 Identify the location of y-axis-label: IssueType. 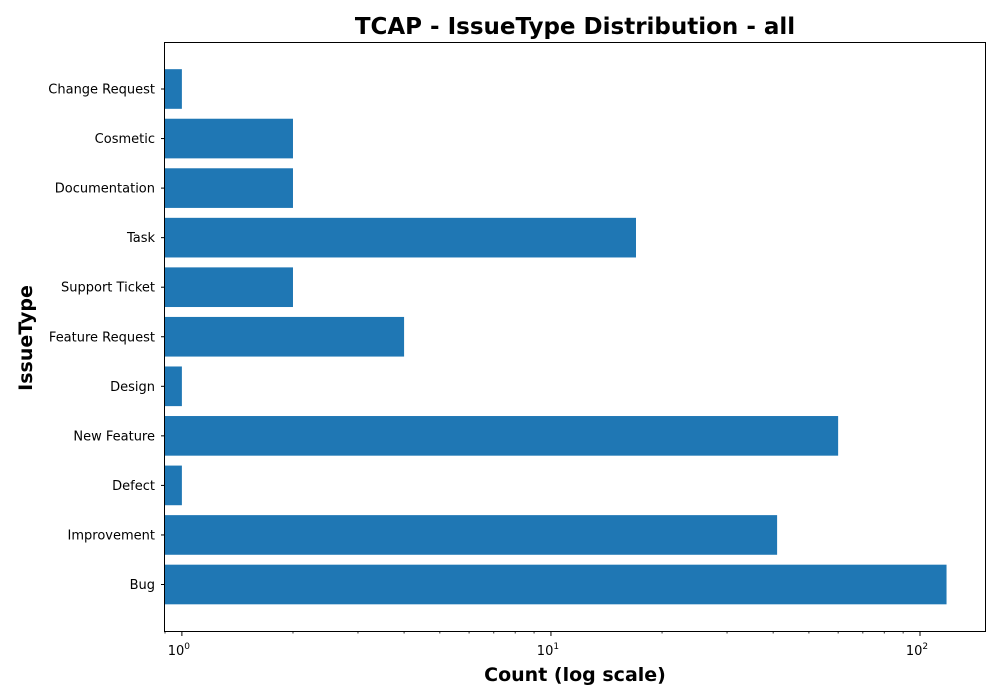
(26, 338).